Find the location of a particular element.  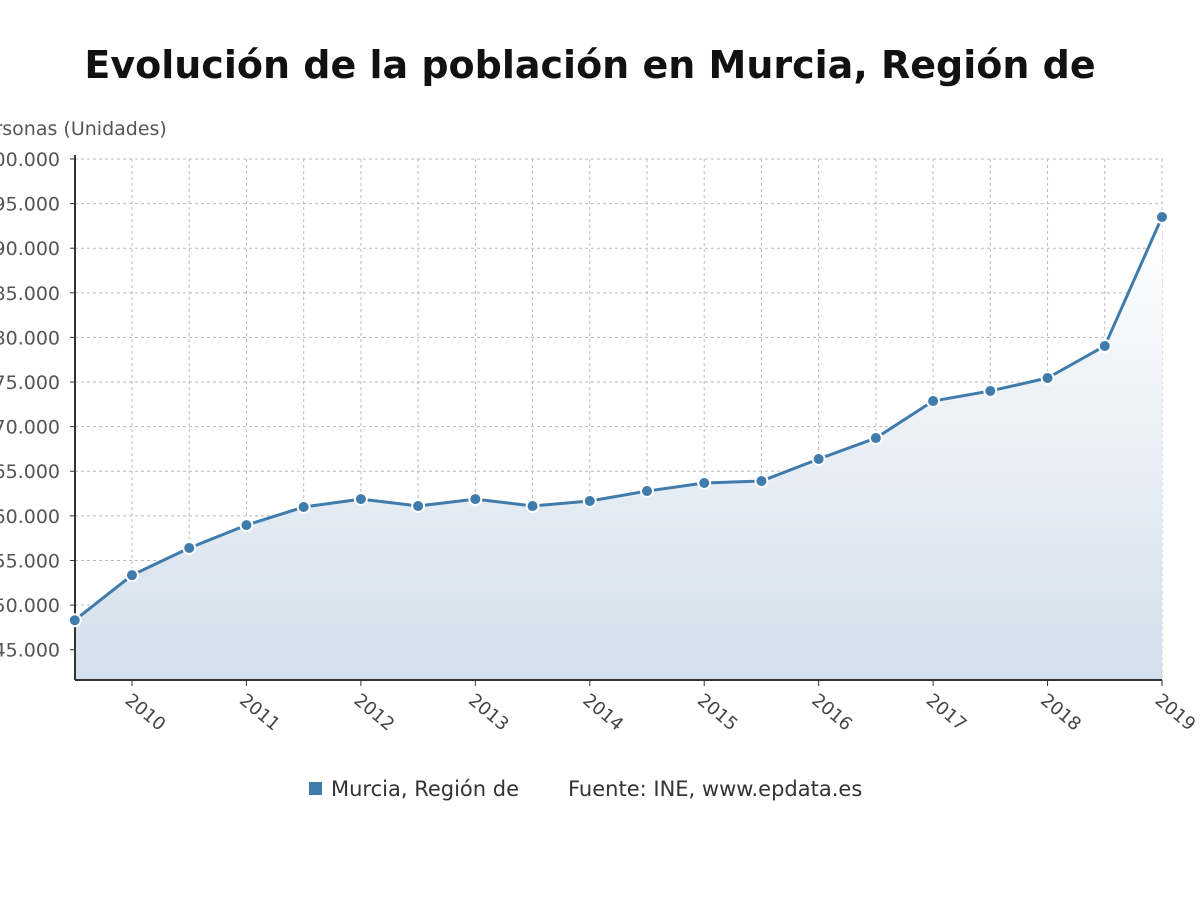

y-axis-label: Personas (Unidades) is located at coordinates (83, 129).